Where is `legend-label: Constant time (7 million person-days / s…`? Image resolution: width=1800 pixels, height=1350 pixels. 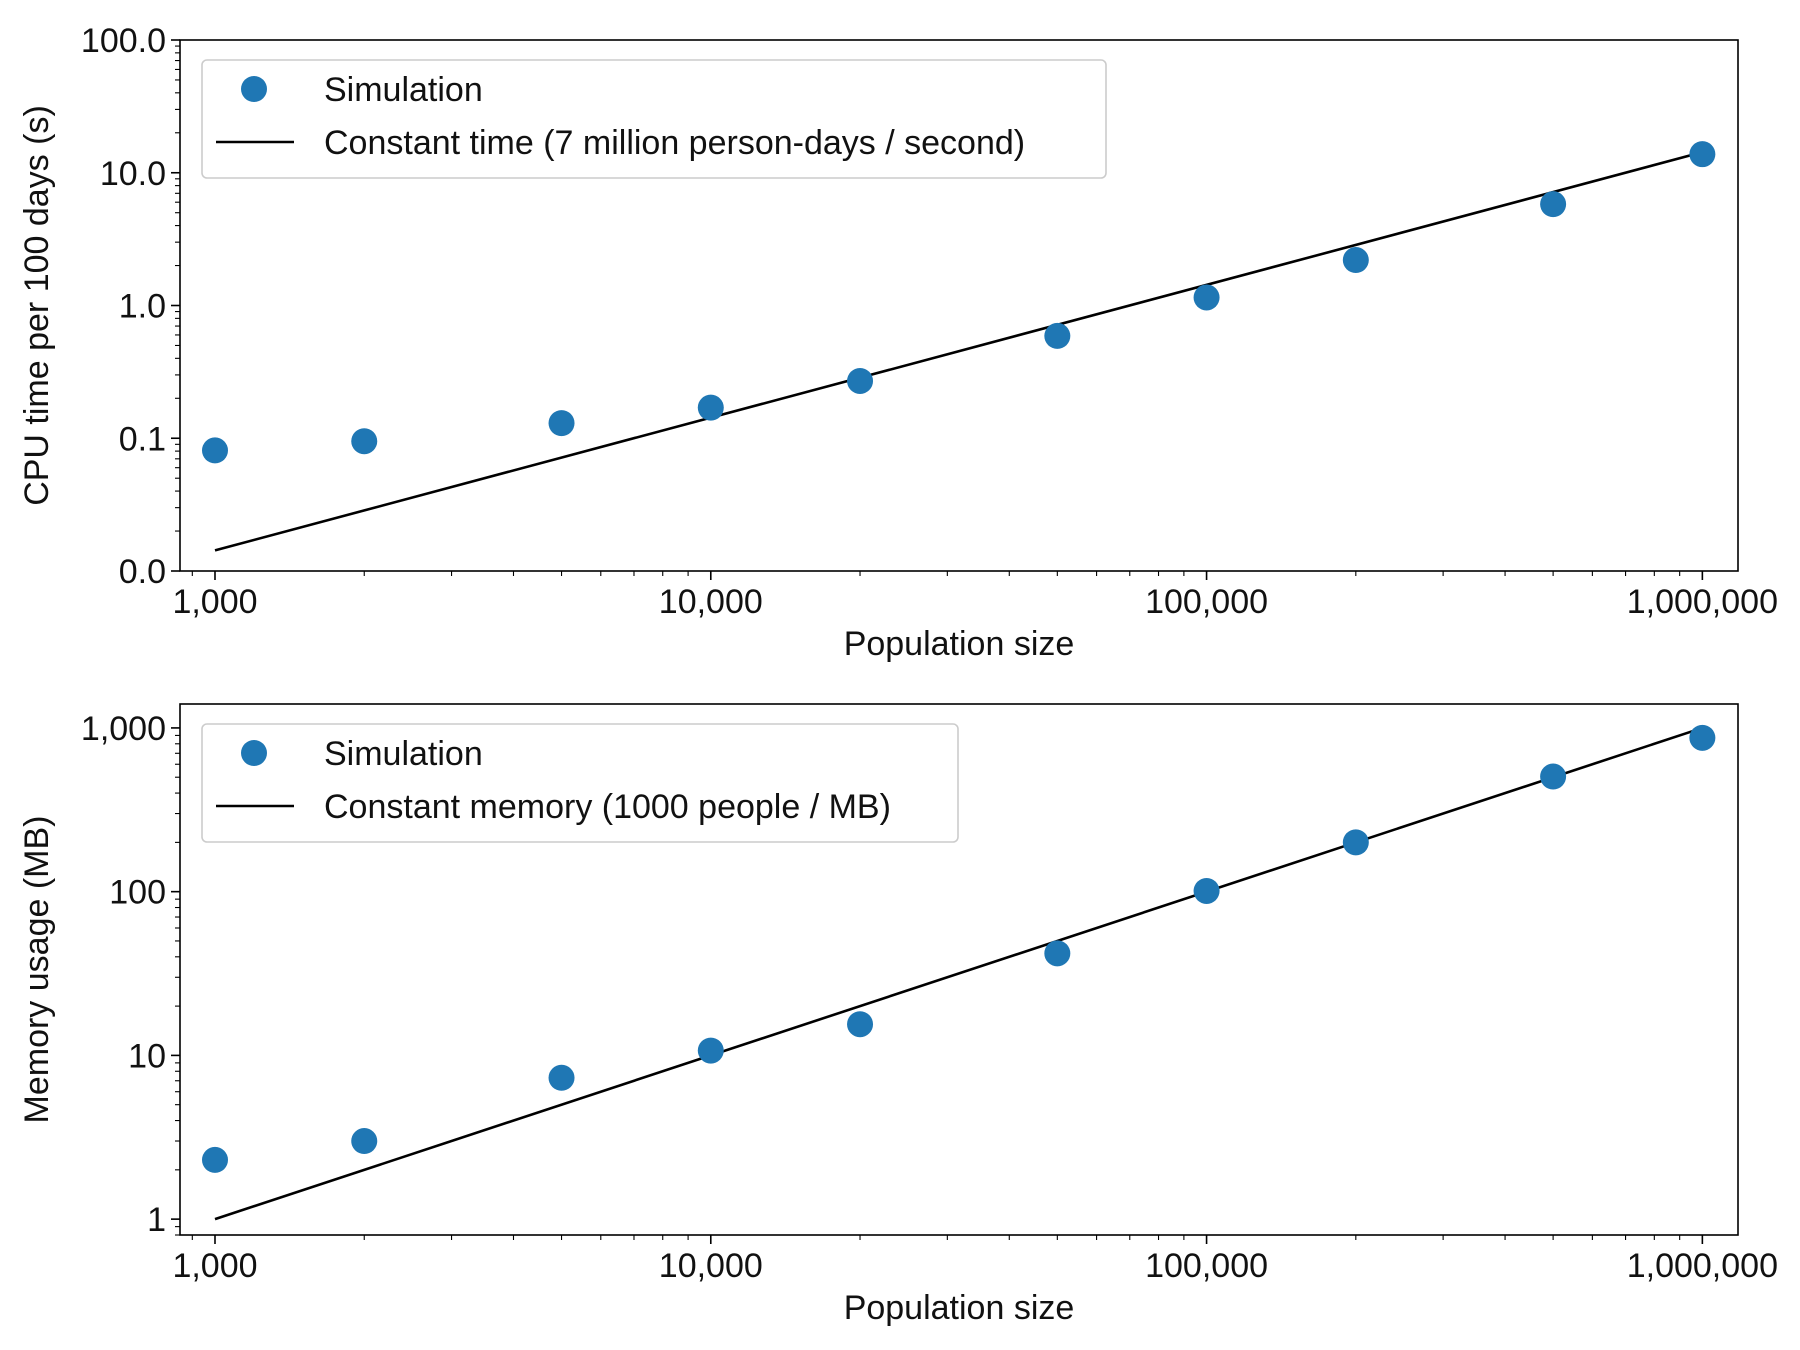 legend-label: Constant time (7 million person-days / s… is located at coordinates (674, 143).